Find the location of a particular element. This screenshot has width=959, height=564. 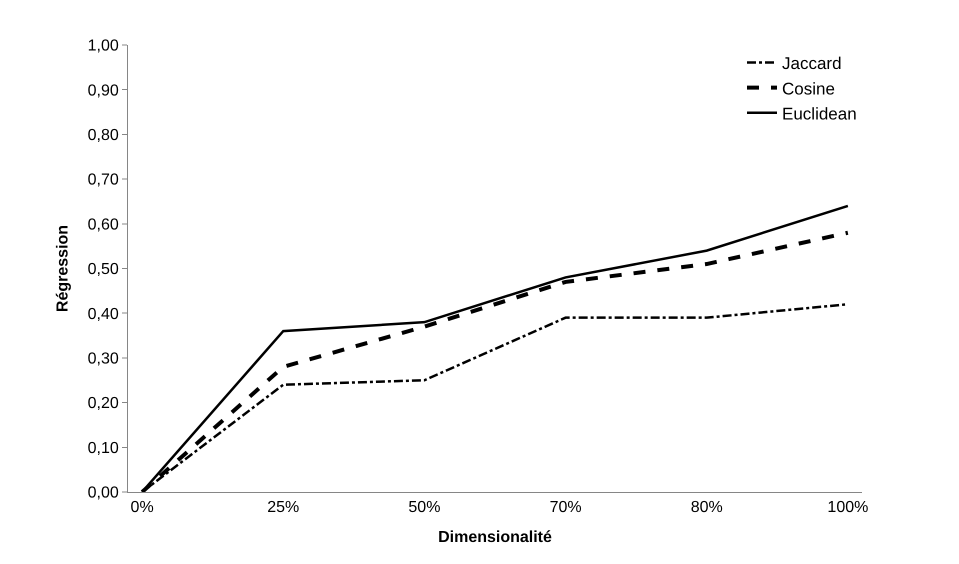

y-tick-label: 0,50 is located at coordinates (103, 269).